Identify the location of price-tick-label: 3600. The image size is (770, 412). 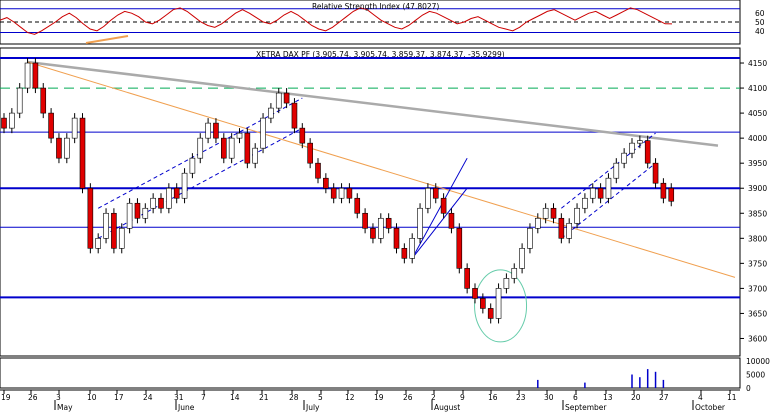
(757, 338).